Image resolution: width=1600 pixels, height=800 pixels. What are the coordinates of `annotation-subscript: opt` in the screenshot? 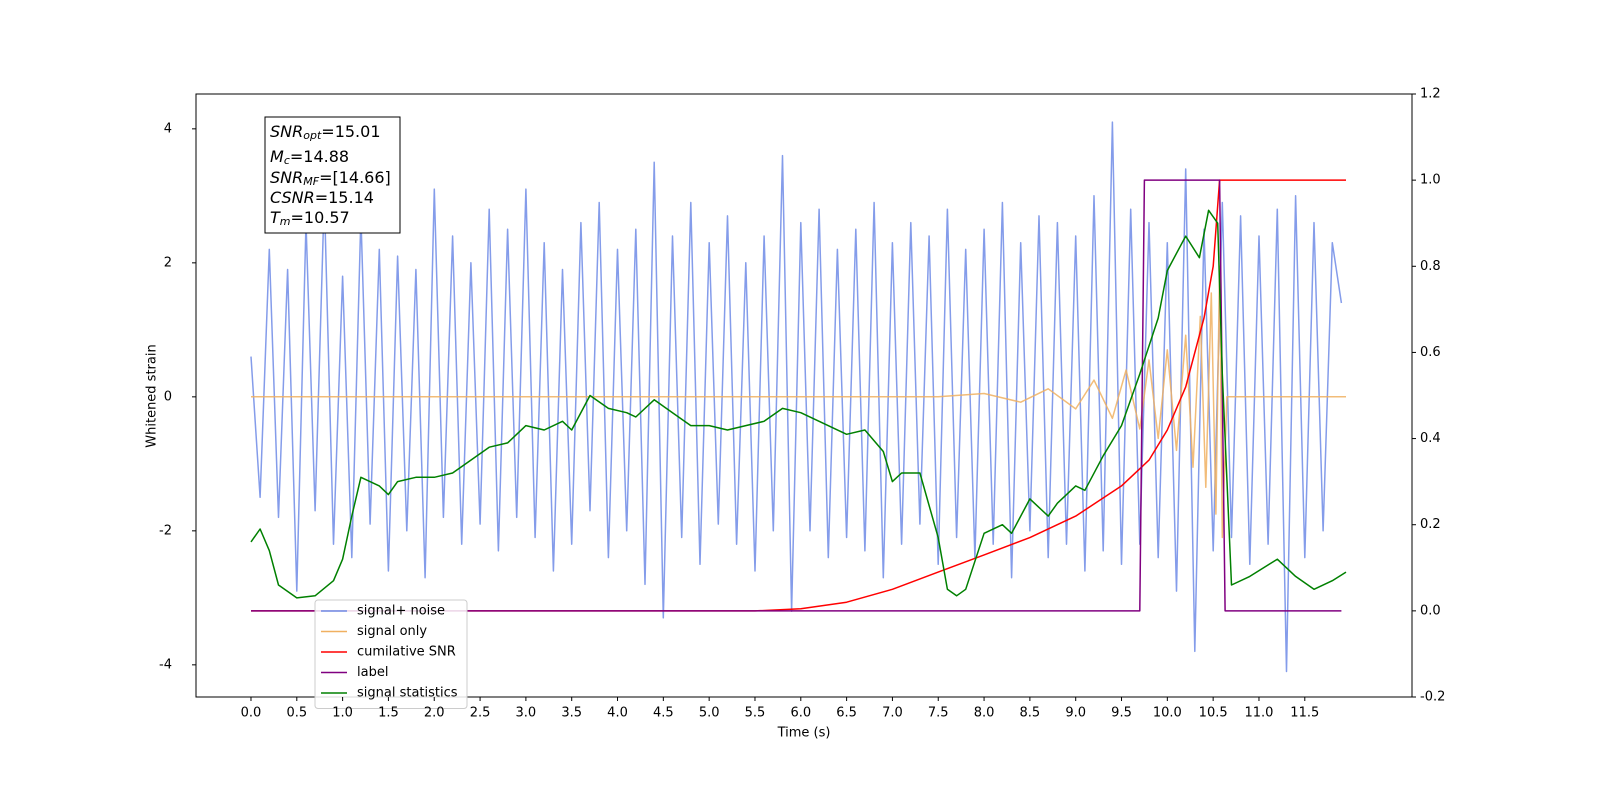 It's located at (312, 135).